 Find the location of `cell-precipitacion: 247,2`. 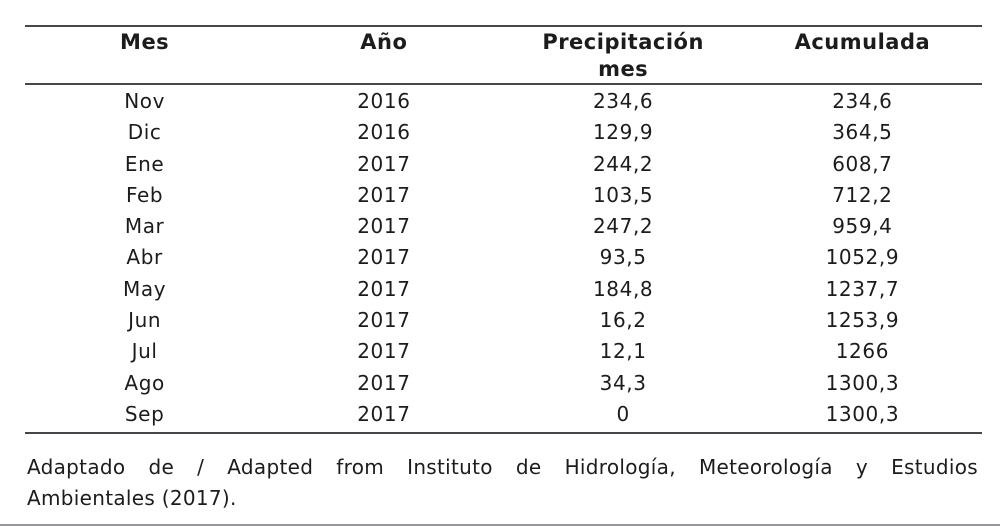

cell-precipitacion: 247,2 is located at coordinates (623, 226).